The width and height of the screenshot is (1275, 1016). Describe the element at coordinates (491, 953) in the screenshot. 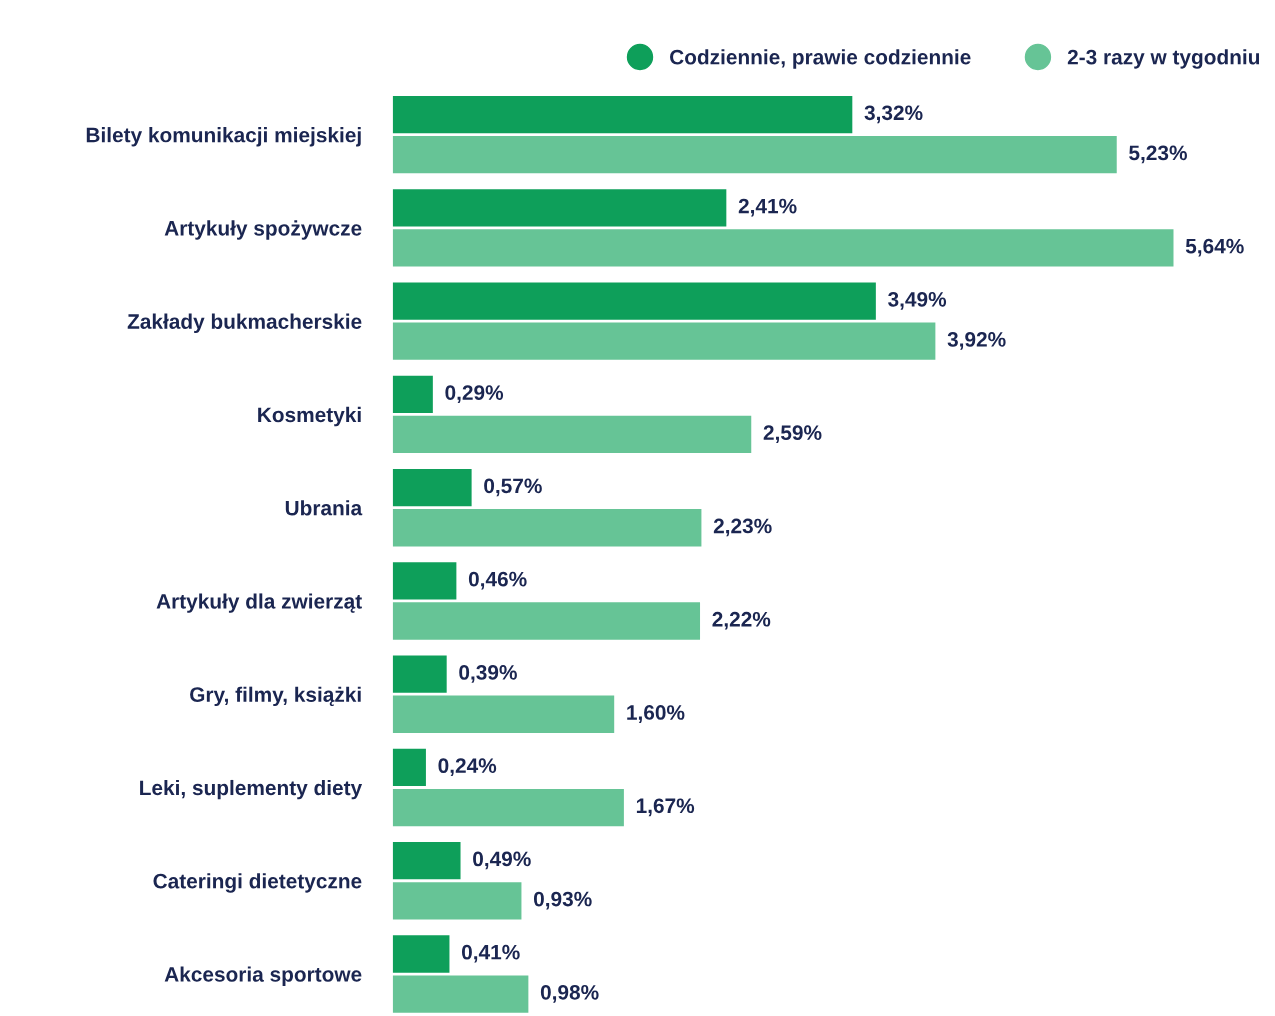

I see `data-label: 0,41%` at that location.